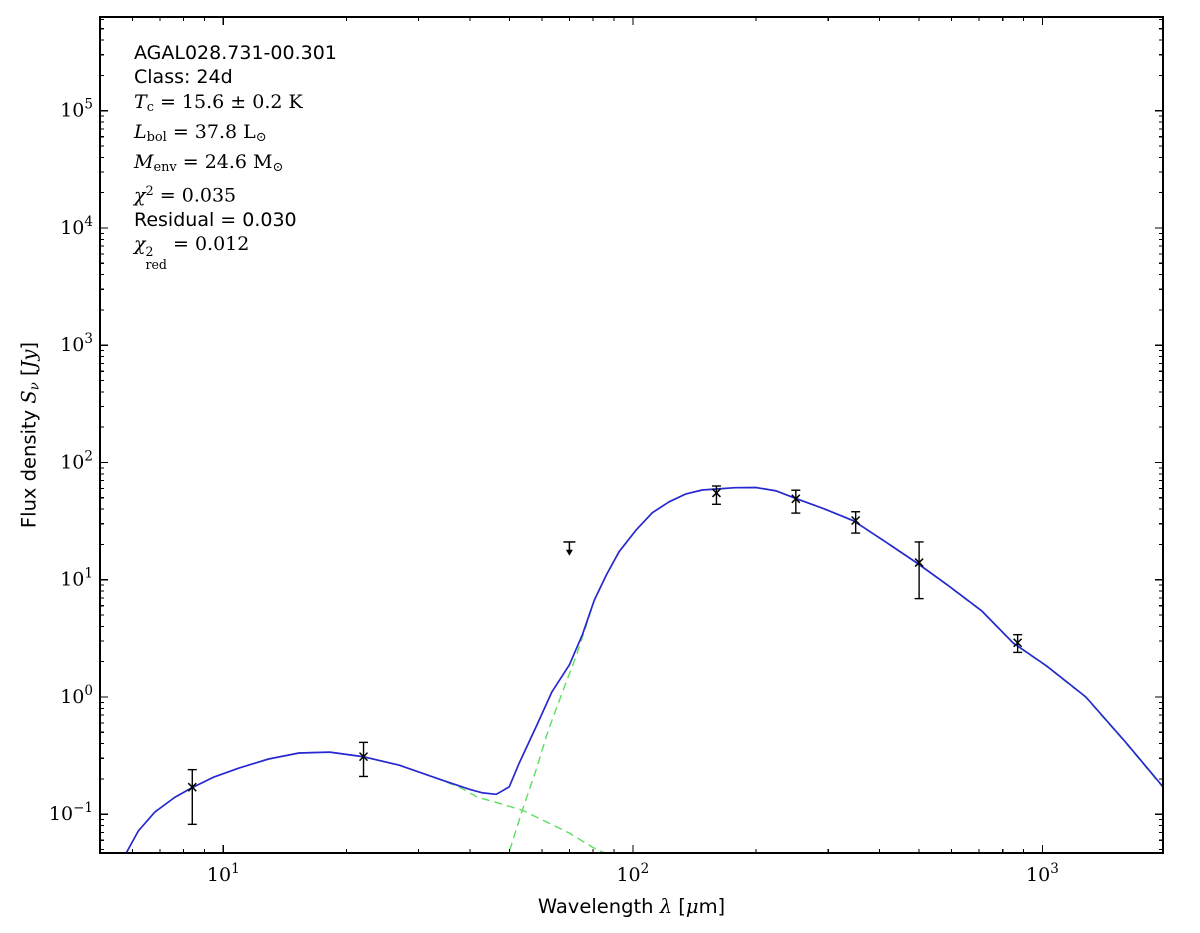  What do you see at coordinates (569, 548) in the screenshot?
I see `upper-limit-marker` at bounding box center [569, 548].